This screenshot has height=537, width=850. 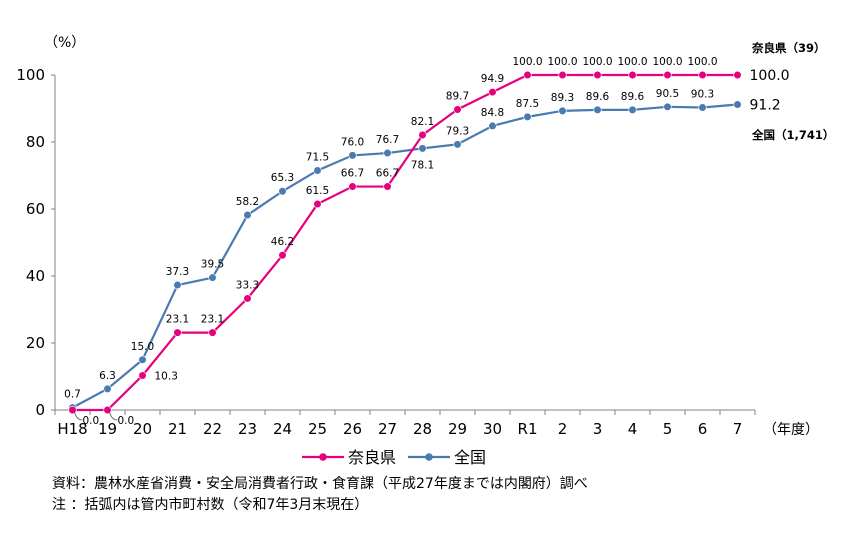 What do you see at coordinates (352, 142) in the screenshot?
I see `data-label: 76.0` at bounding box center [352, 142].